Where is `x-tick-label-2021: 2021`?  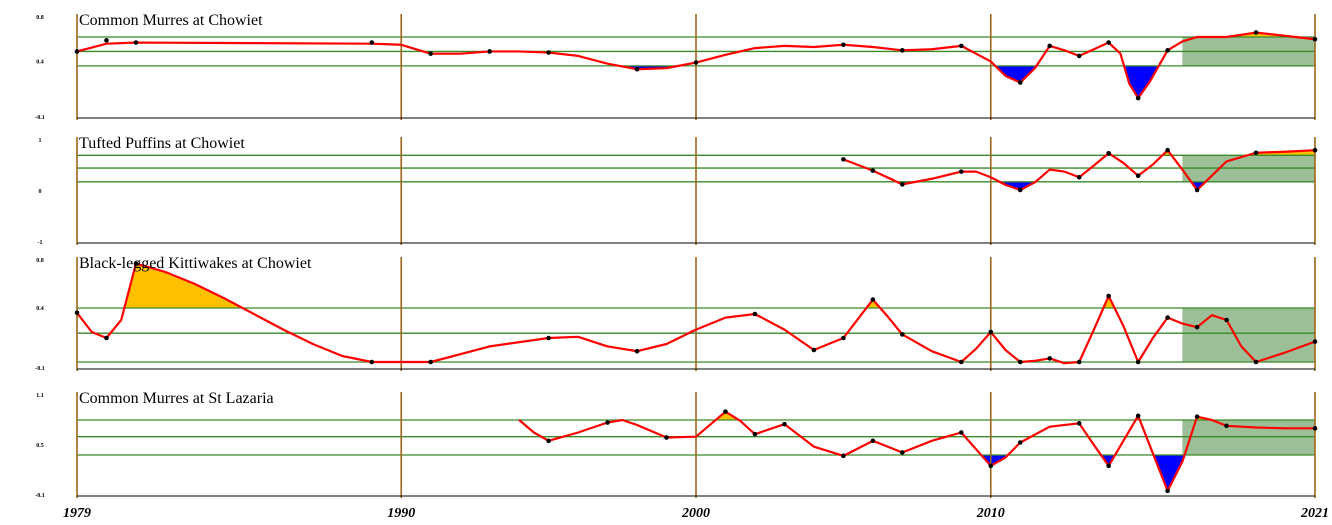 x-tick-label-2021: 2021 is located at coordinates (1314, 513).